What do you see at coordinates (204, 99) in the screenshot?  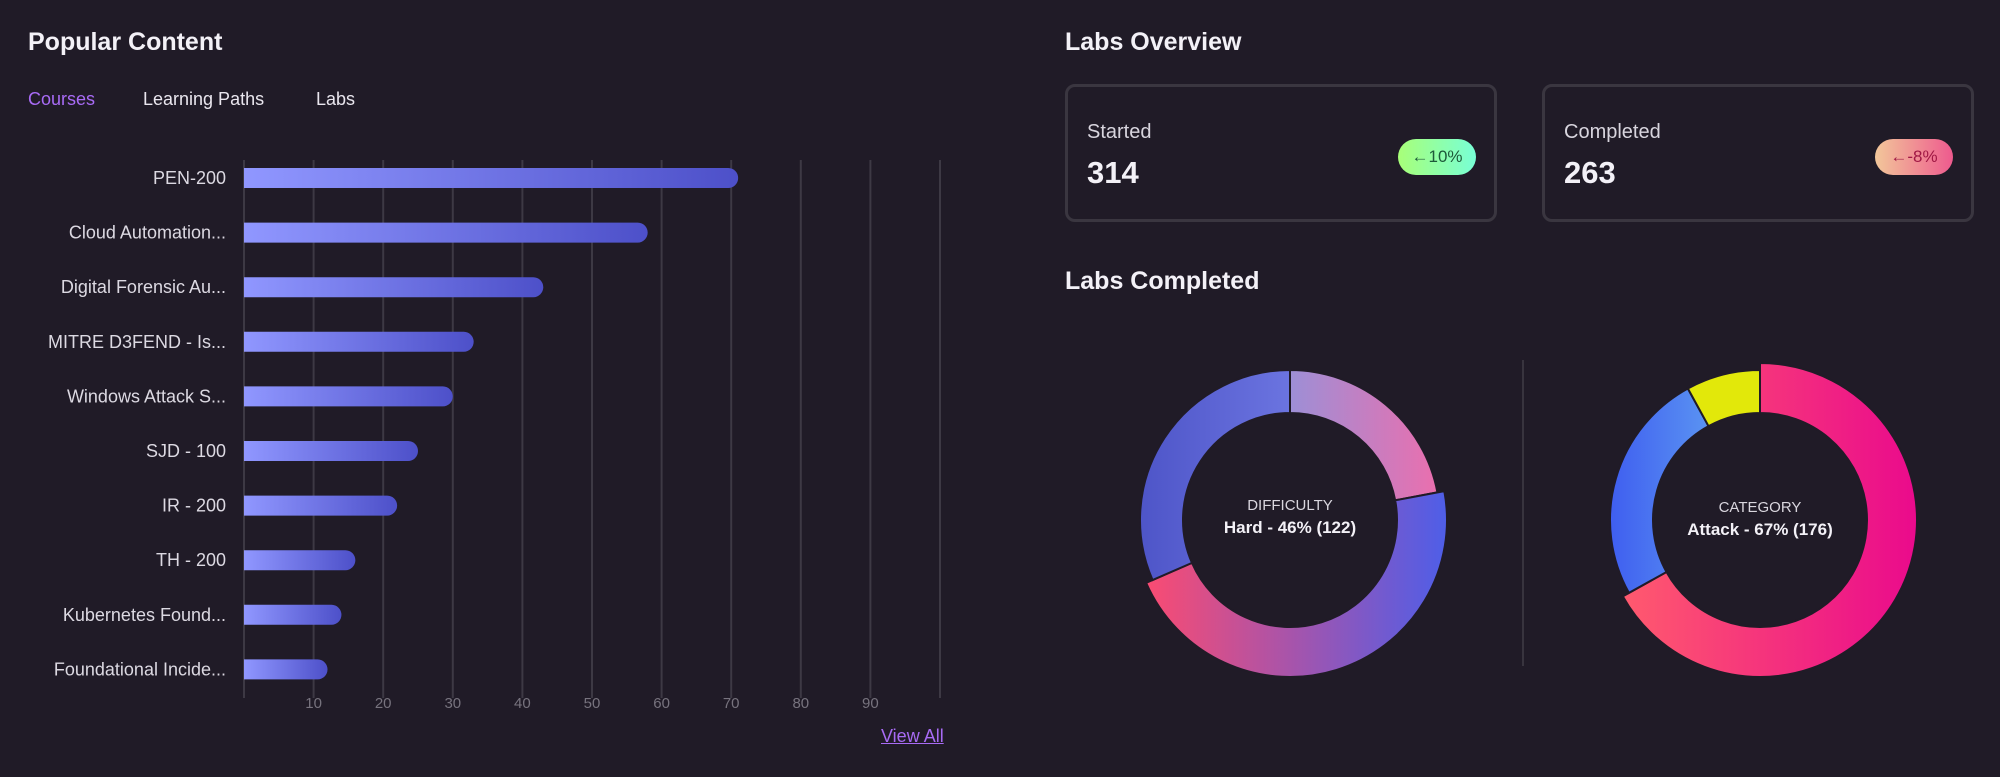 I see `tab-learning-paths: Learning Paths` at bounding box center [204, 99].